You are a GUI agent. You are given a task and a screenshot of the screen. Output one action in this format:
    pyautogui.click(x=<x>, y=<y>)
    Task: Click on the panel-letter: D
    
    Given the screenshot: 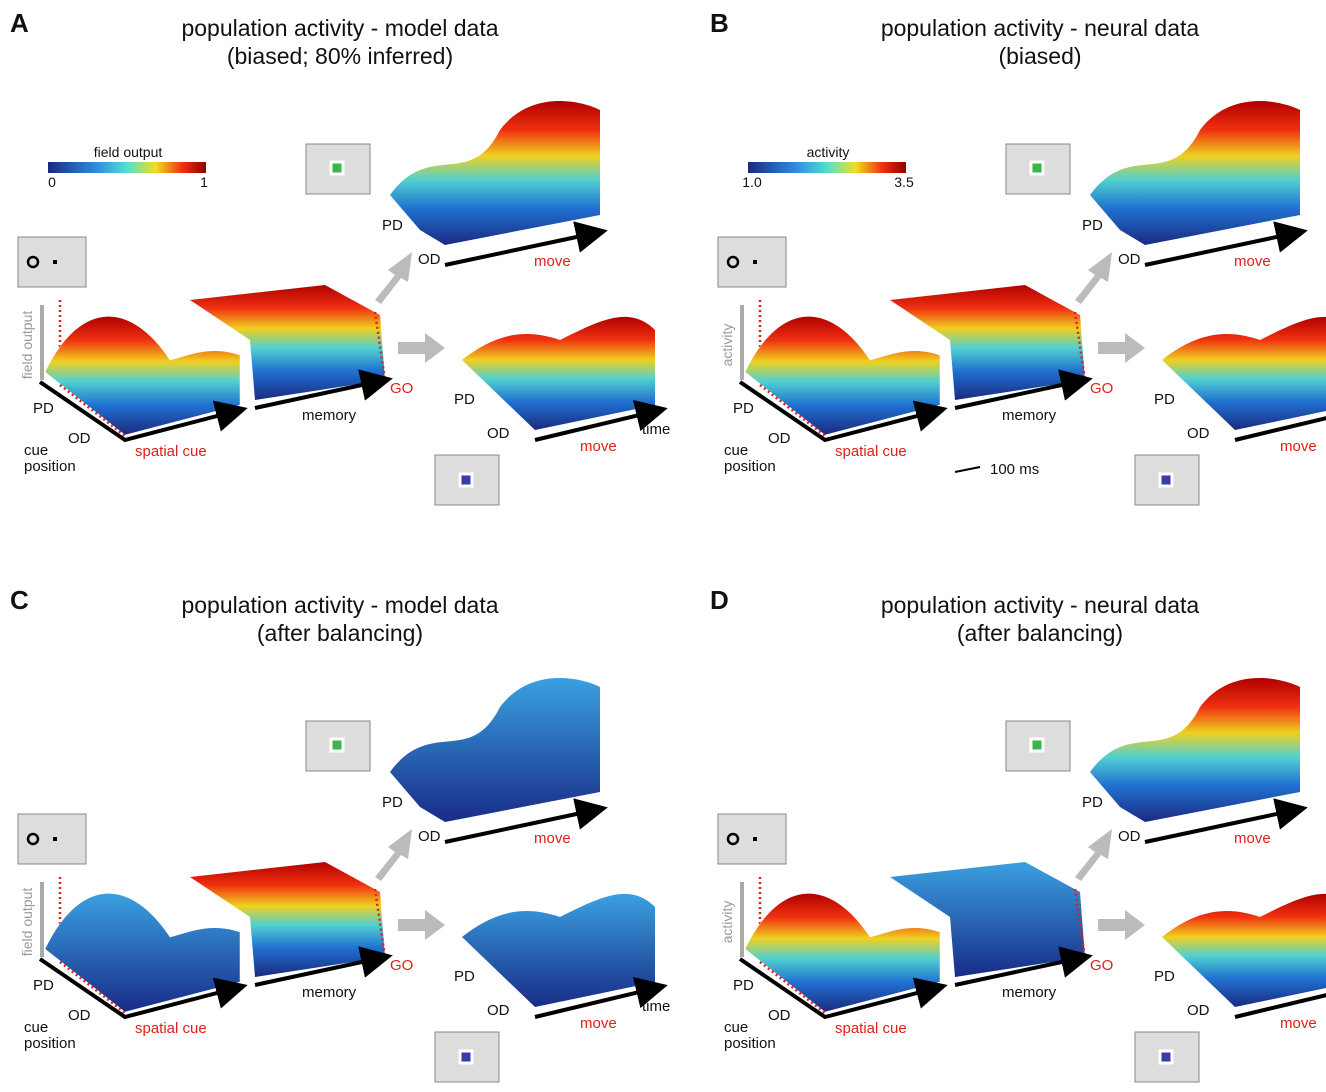 What is the action you would take?
    pyautogui.click(x=719, y=600)
    